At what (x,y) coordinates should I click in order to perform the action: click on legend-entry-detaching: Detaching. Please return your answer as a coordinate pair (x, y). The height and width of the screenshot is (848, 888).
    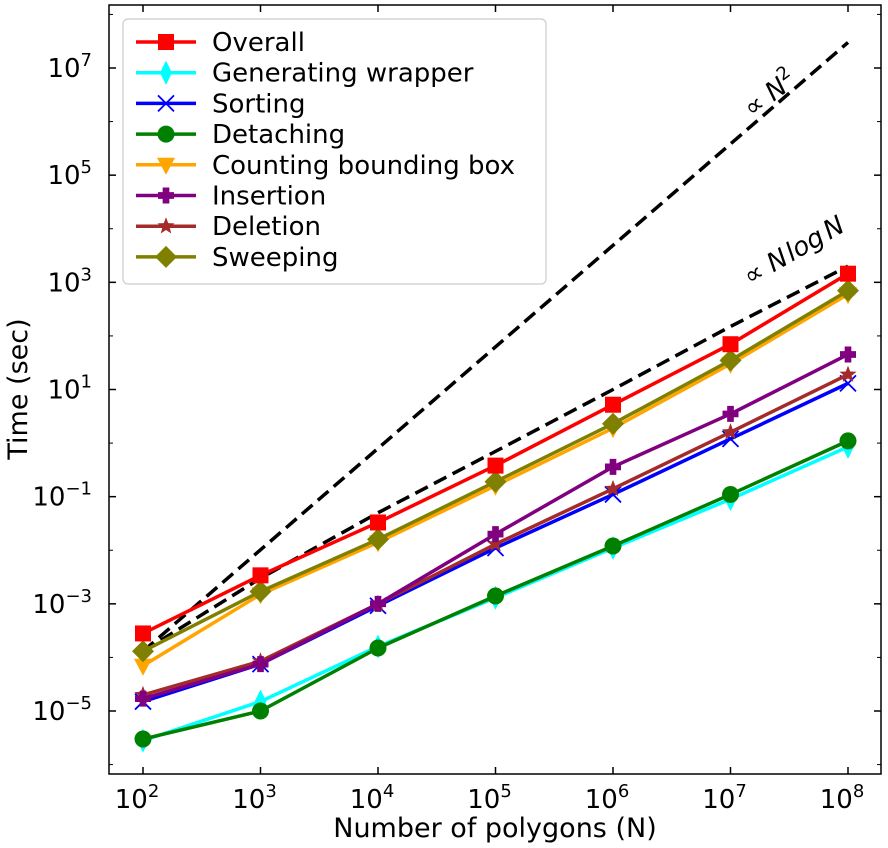
    Looking at the image, I should click on (240, 135).